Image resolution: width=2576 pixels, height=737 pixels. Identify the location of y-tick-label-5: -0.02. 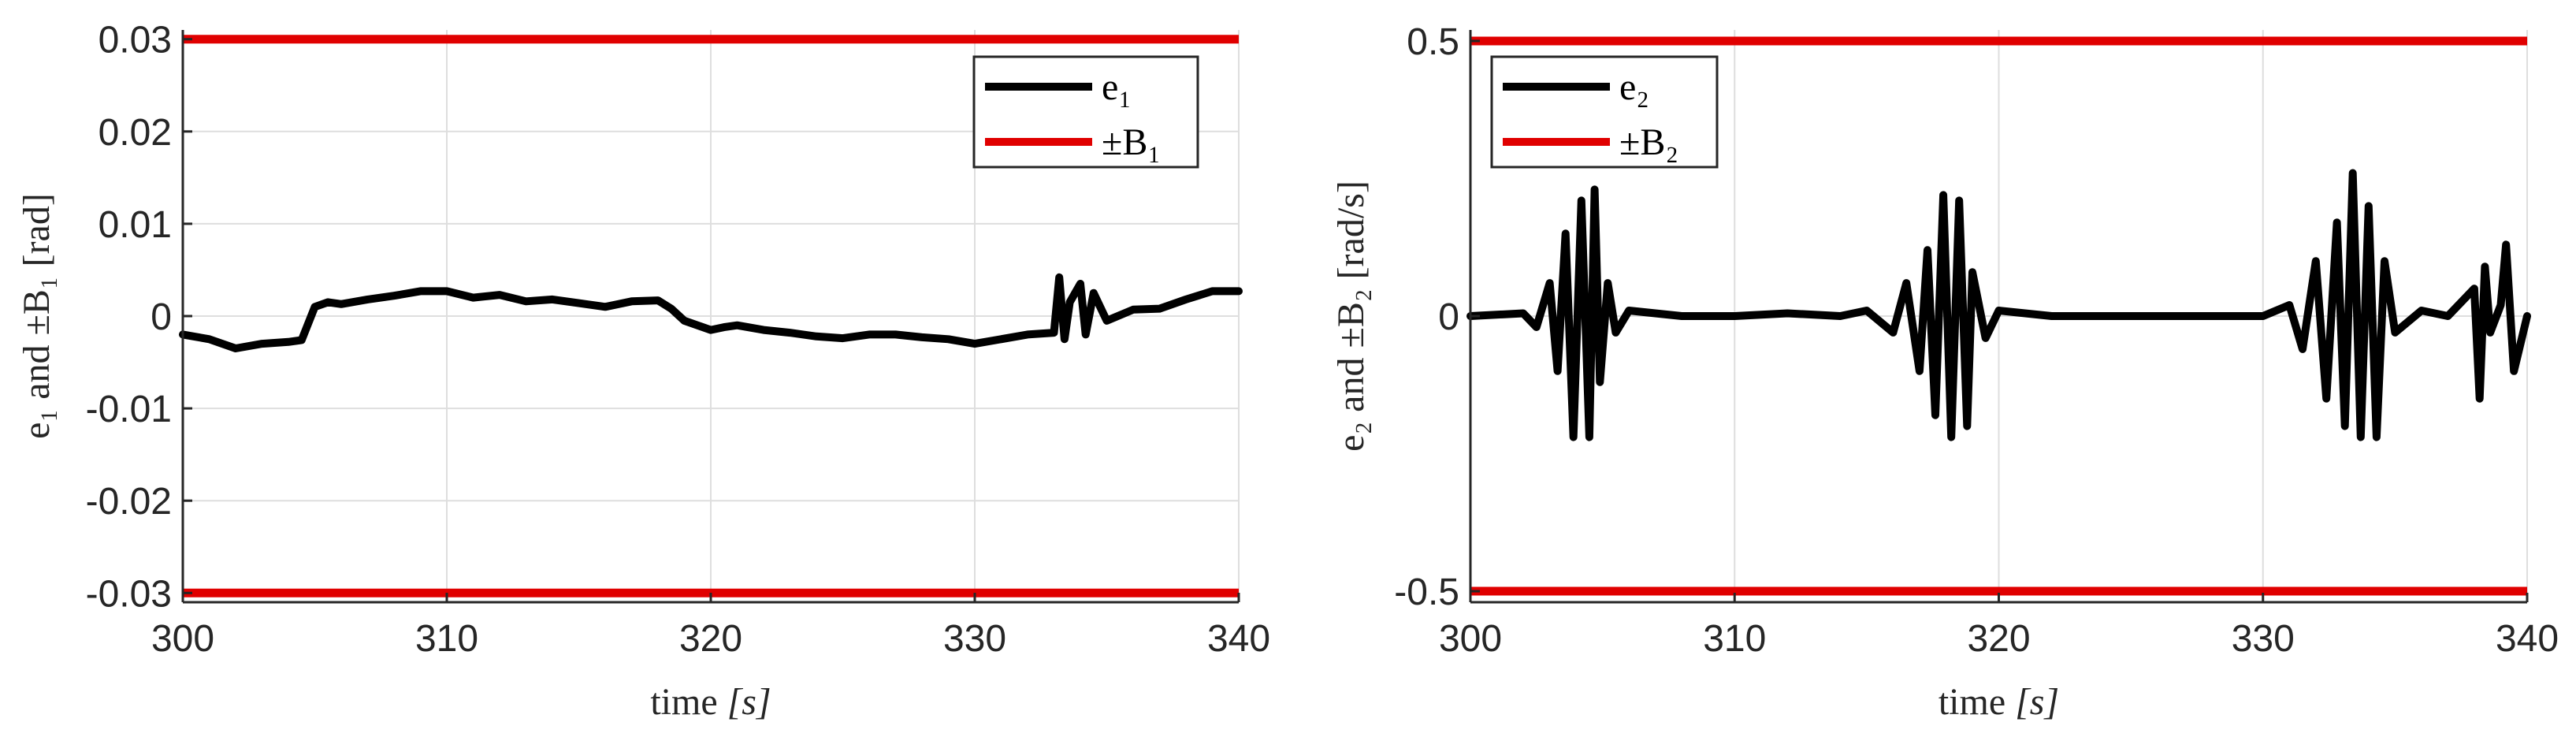
(129, 502).